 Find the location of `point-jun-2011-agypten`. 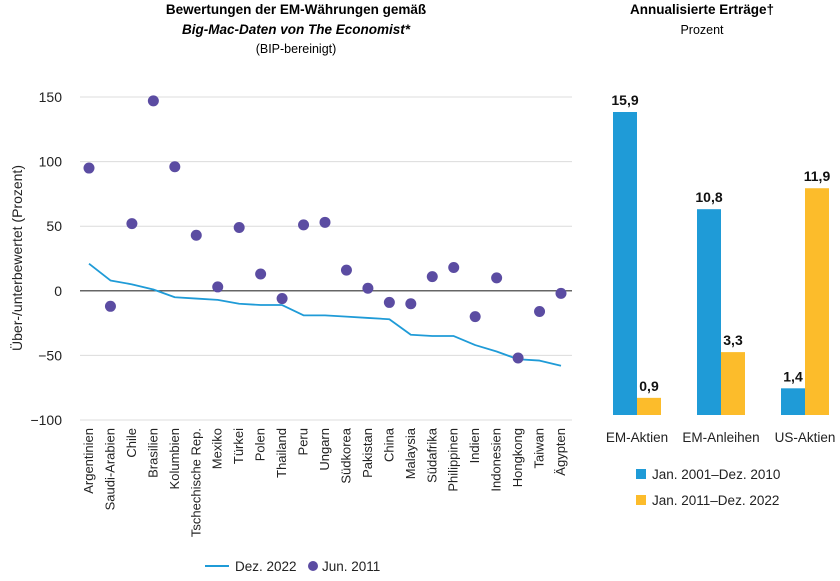

point-jun-2011-agypten is located at coordinates (561, 293).